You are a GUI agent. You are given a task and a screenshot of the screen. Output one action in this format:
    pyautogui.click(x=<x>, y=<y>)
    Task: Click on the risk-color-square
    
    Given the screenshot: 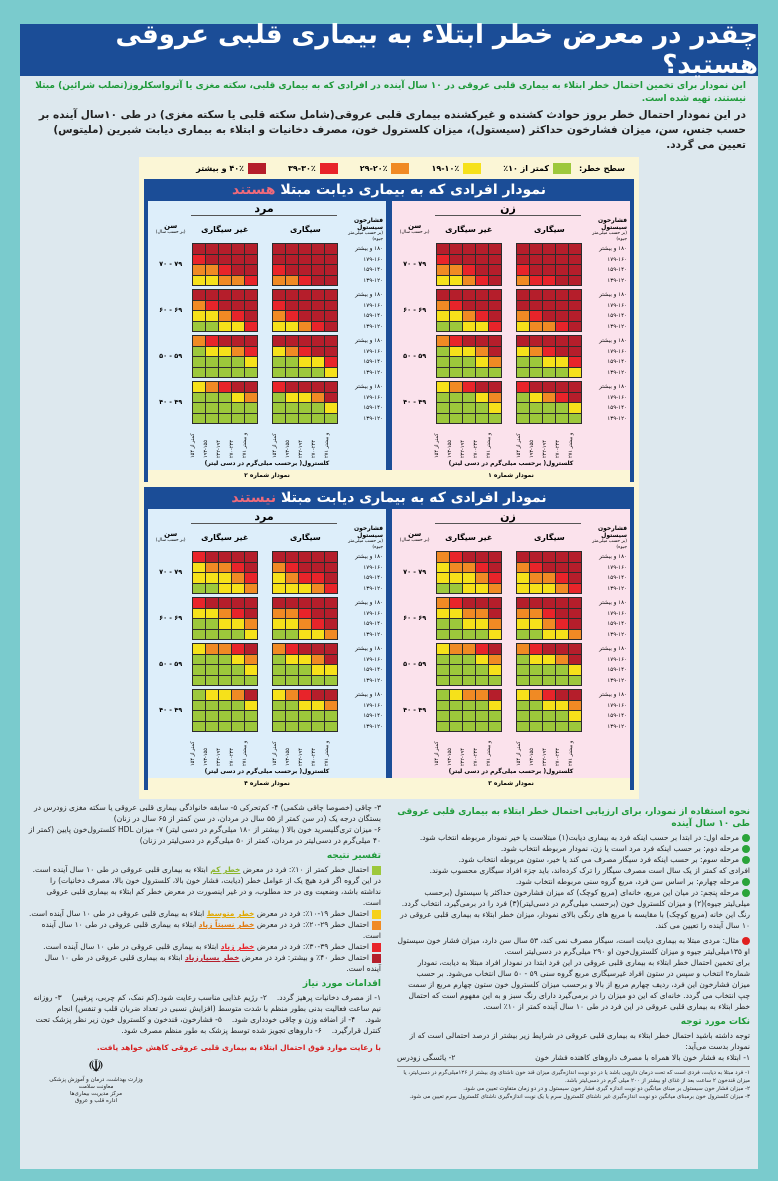 What is the action you would take?
    pyautogui.click(x=376, y=870)
    